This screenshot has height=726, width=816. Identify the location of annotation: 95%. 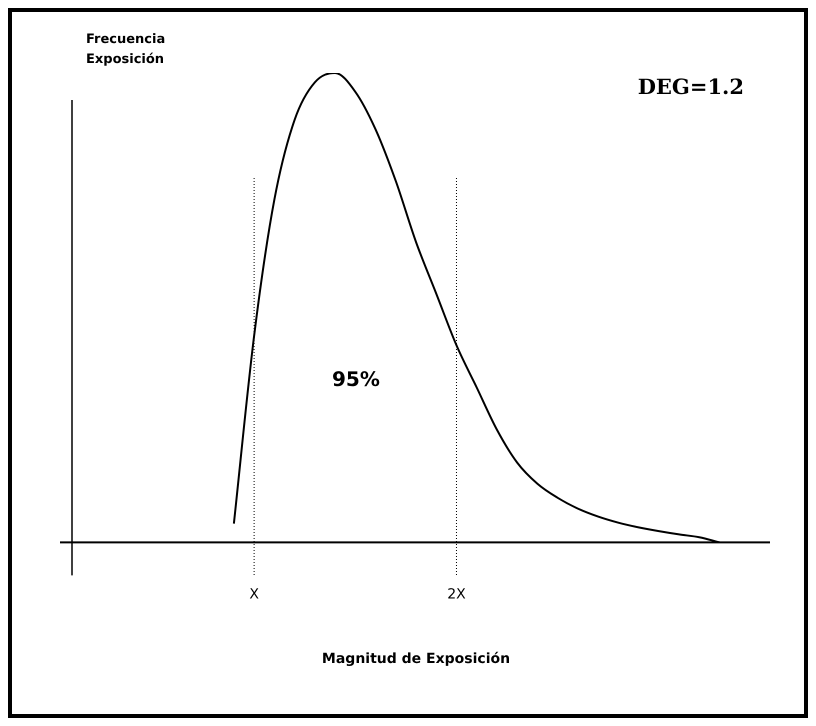
(356, 379).